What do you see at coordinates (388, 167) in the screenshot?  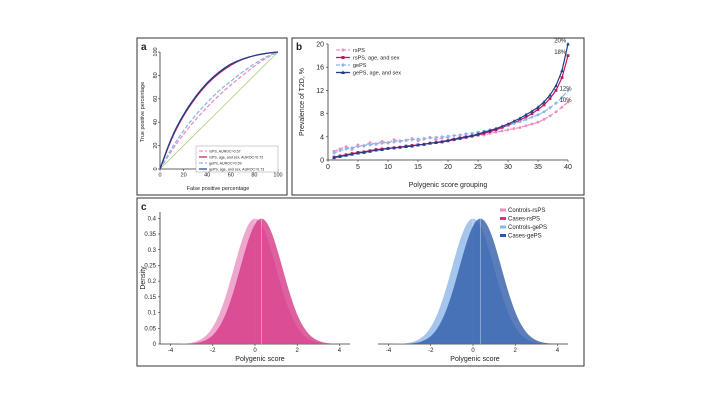 I see `x-tick-label: 10` at bounding box center [388, 167].